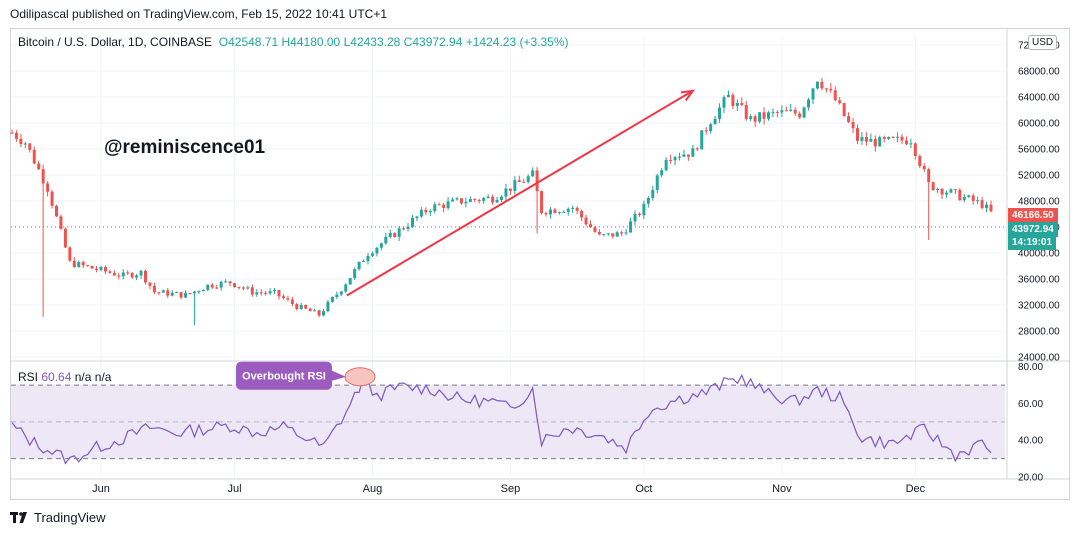 Image resolution: width=1079 pixels, height=536 pixels. I want to click on time-tick-label: Nov, so click(782, 489).